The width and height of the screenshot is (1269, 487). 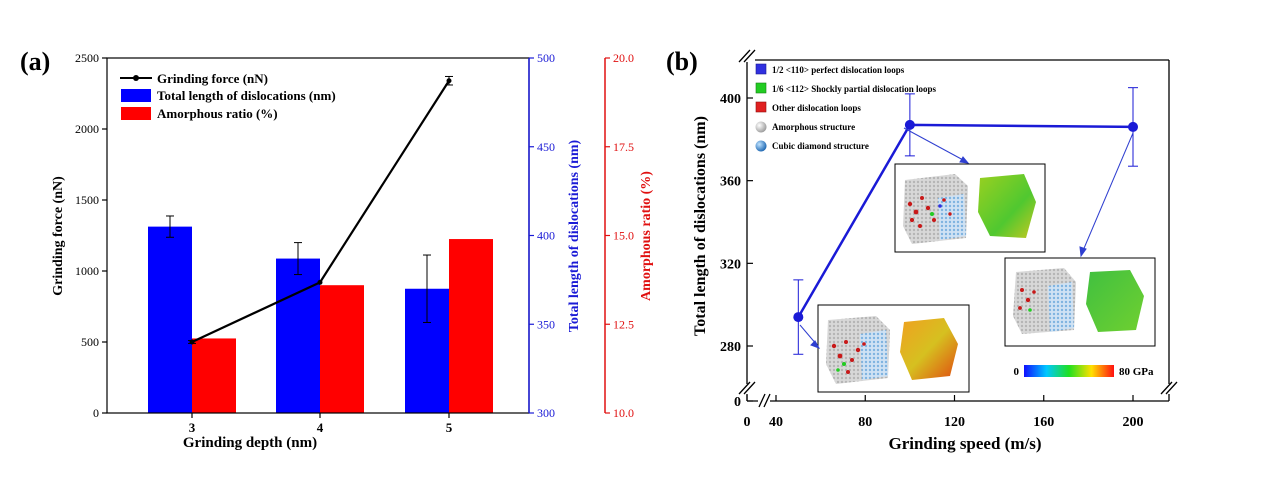 I want to click on colorbar-gradient, so click(x=1069, y=371).